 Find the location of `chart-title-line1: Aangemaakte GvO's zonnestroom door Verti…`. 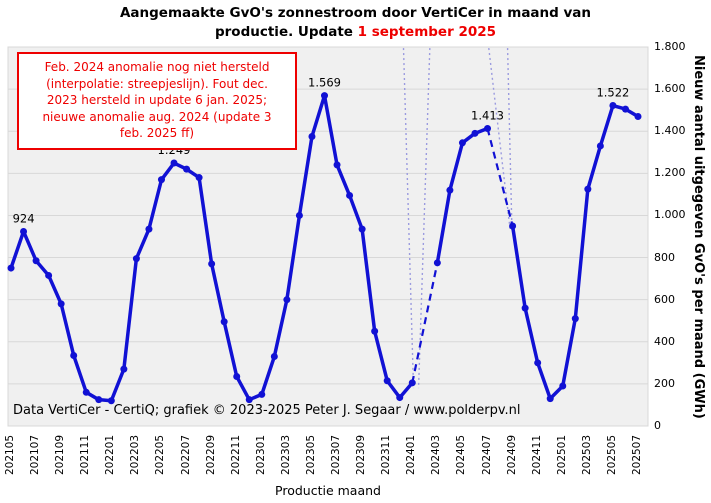

chart-title-line1: Aangemaakte GvO's zonnestroom door Verti… is located at coordinates (355, 13).